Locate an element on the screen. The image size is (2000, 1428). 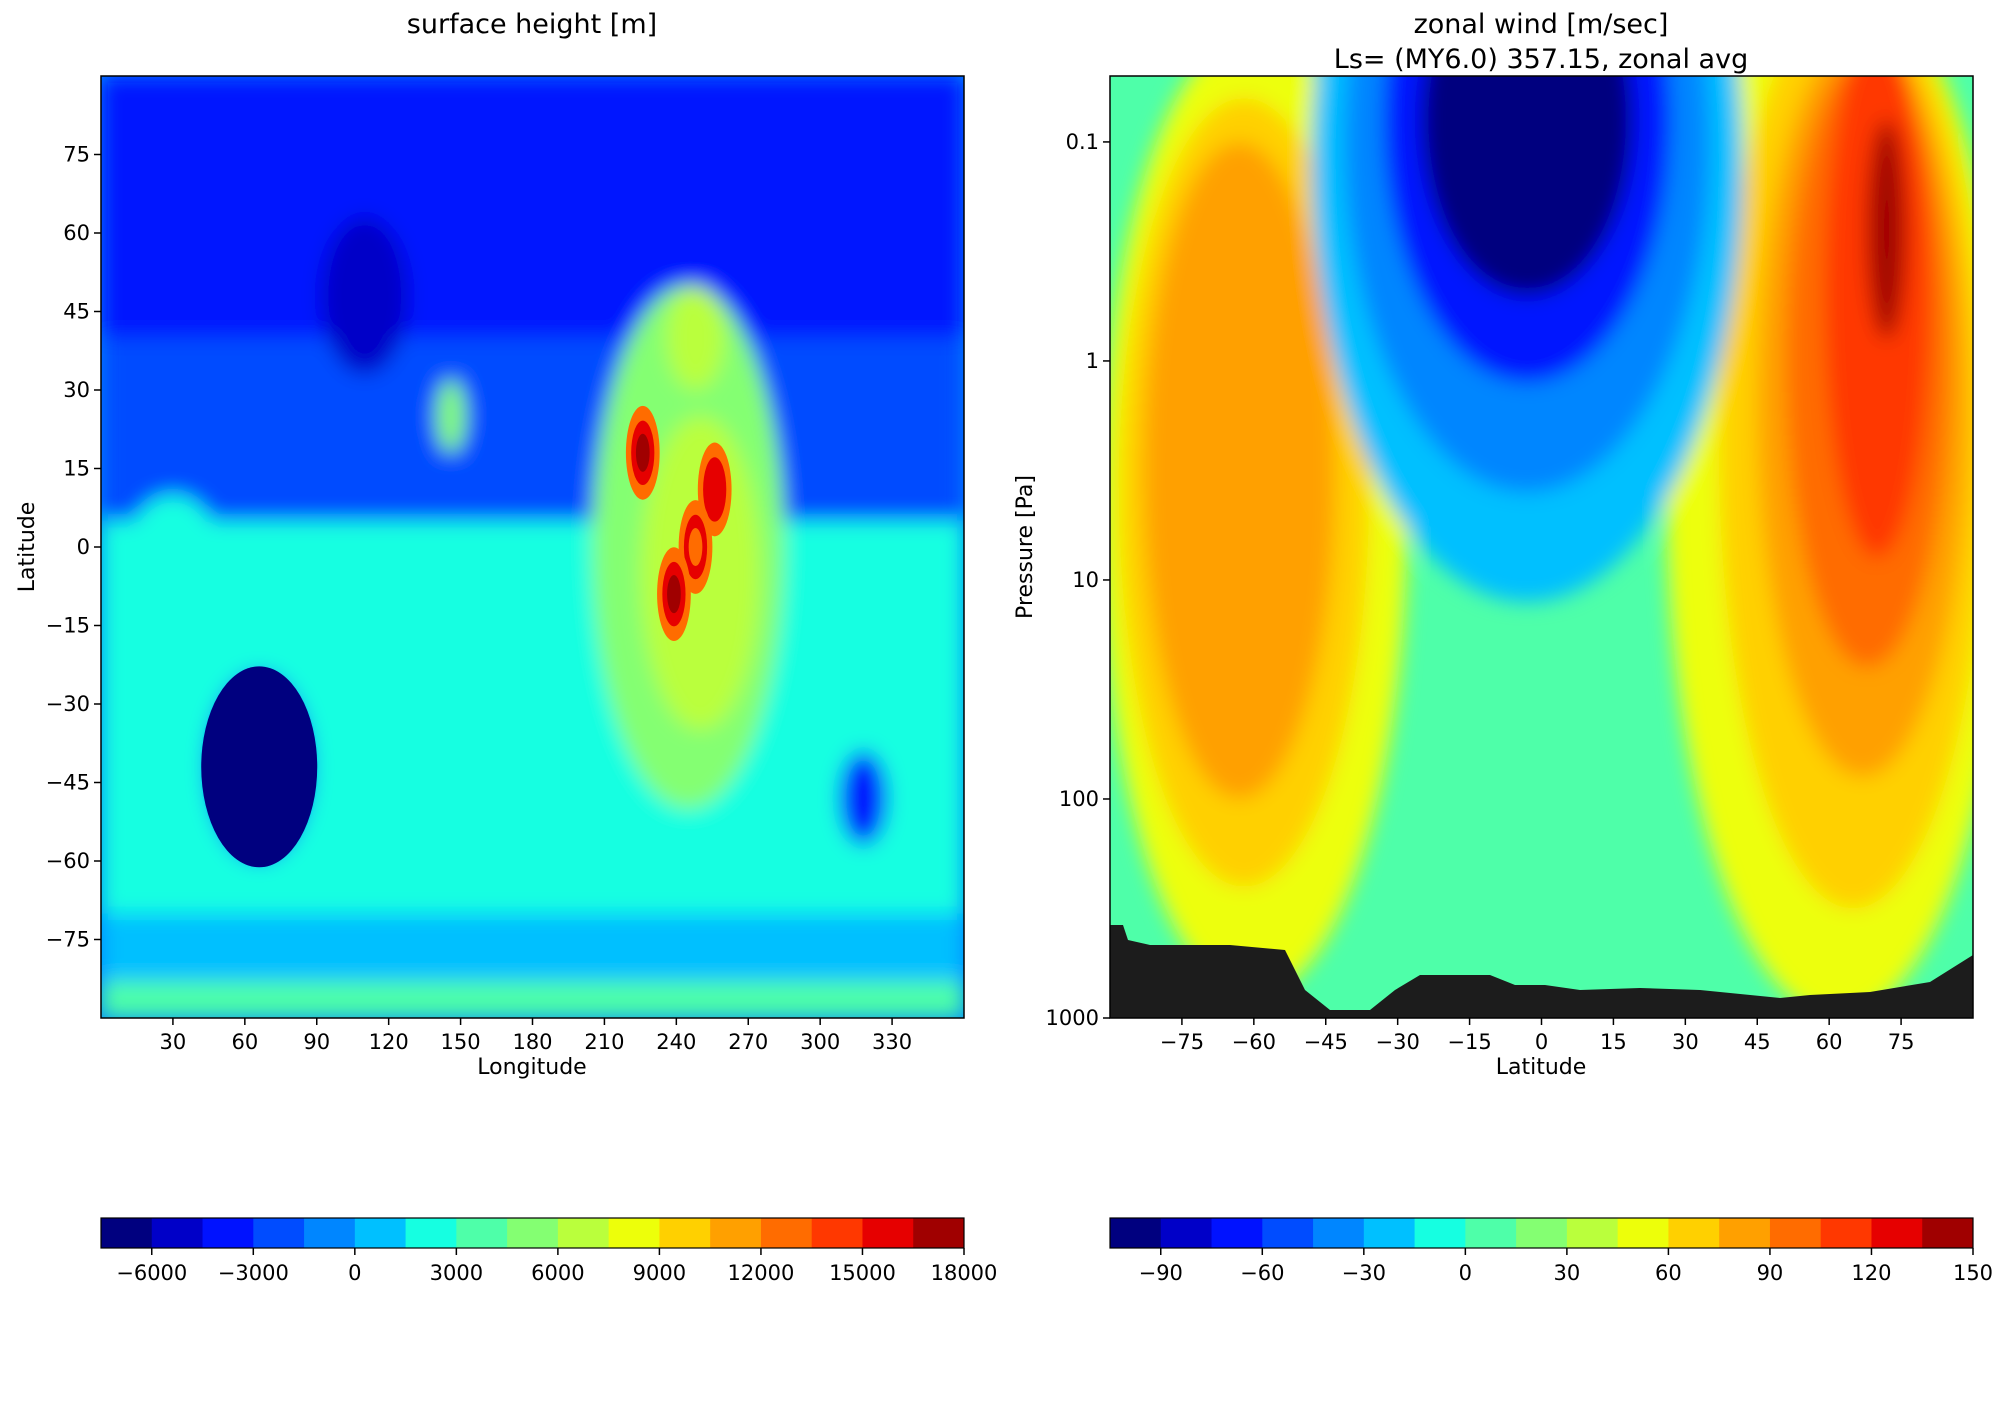
x-tick-label: 150 is located at coordinates (461, 1042).